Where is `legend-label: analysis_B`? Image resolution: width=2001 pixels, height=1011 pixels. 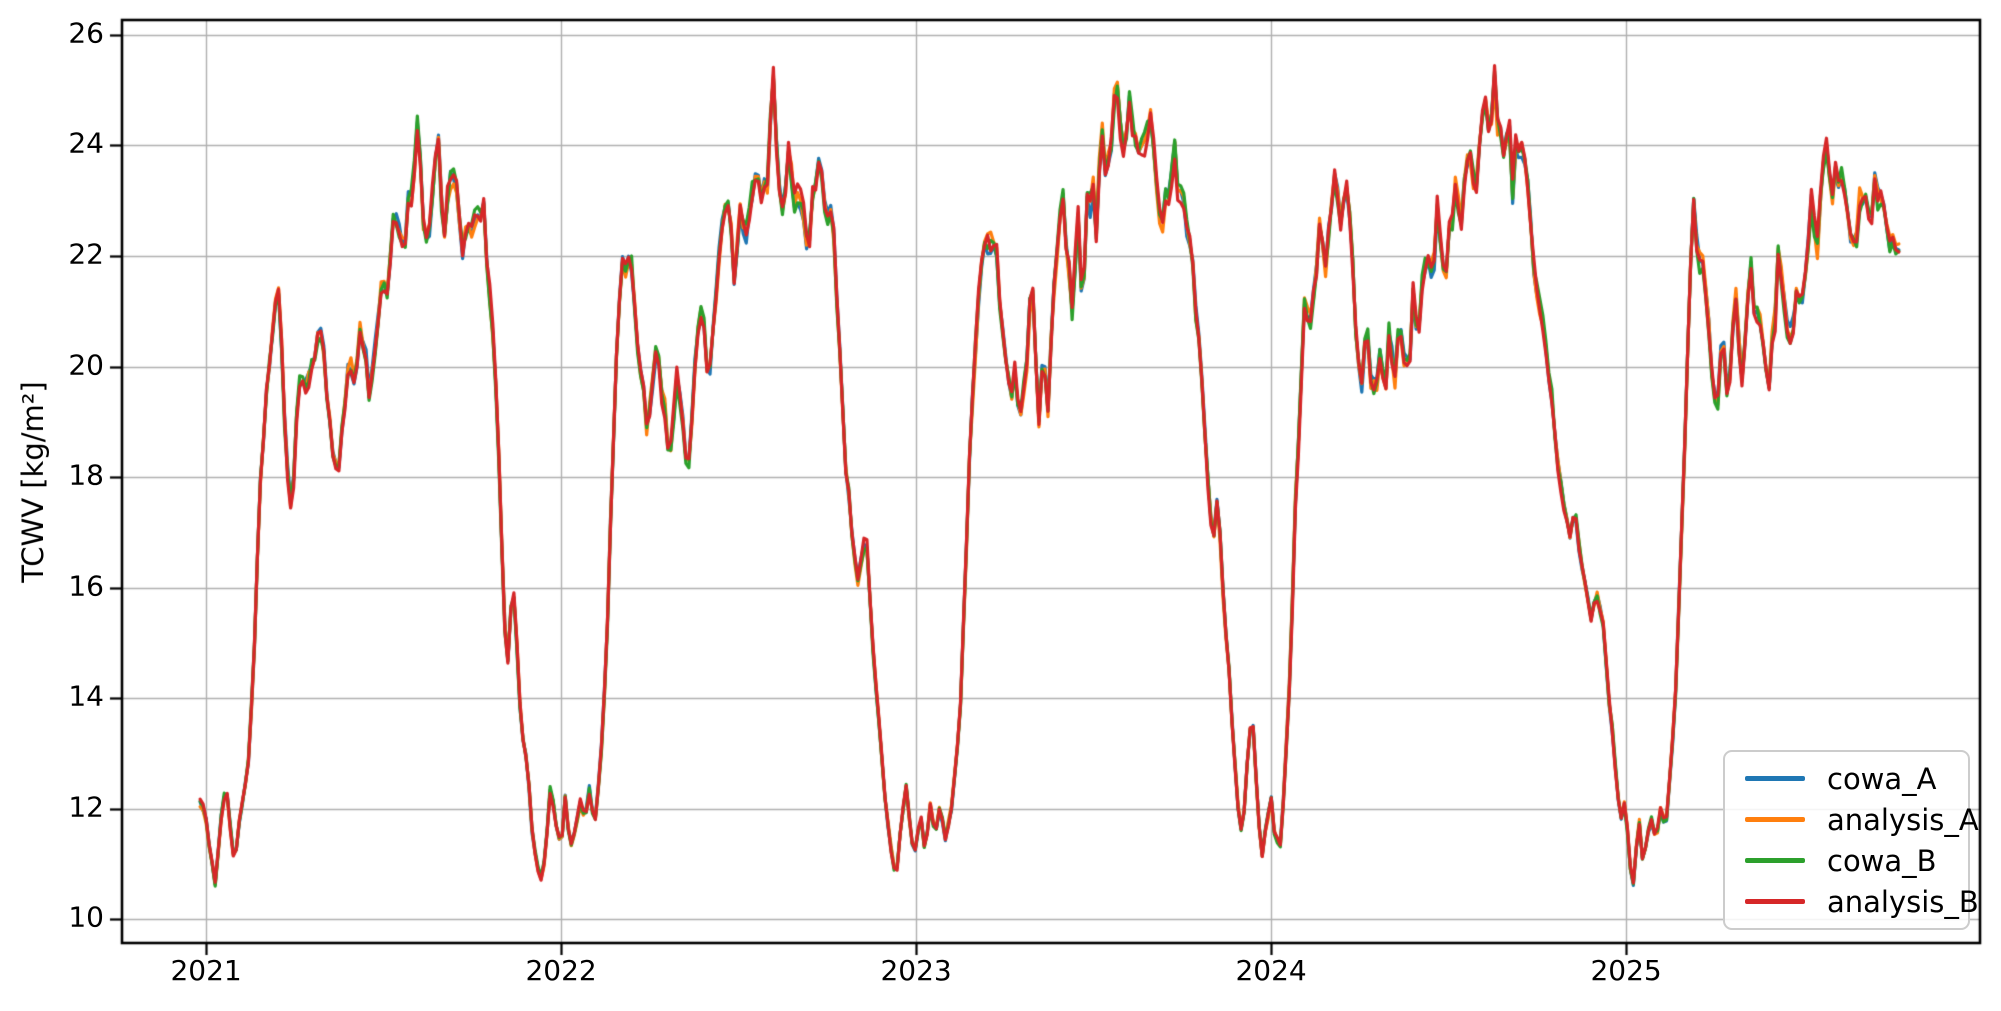 legend-label: analysis_B is located at coordinates (1903, 901).